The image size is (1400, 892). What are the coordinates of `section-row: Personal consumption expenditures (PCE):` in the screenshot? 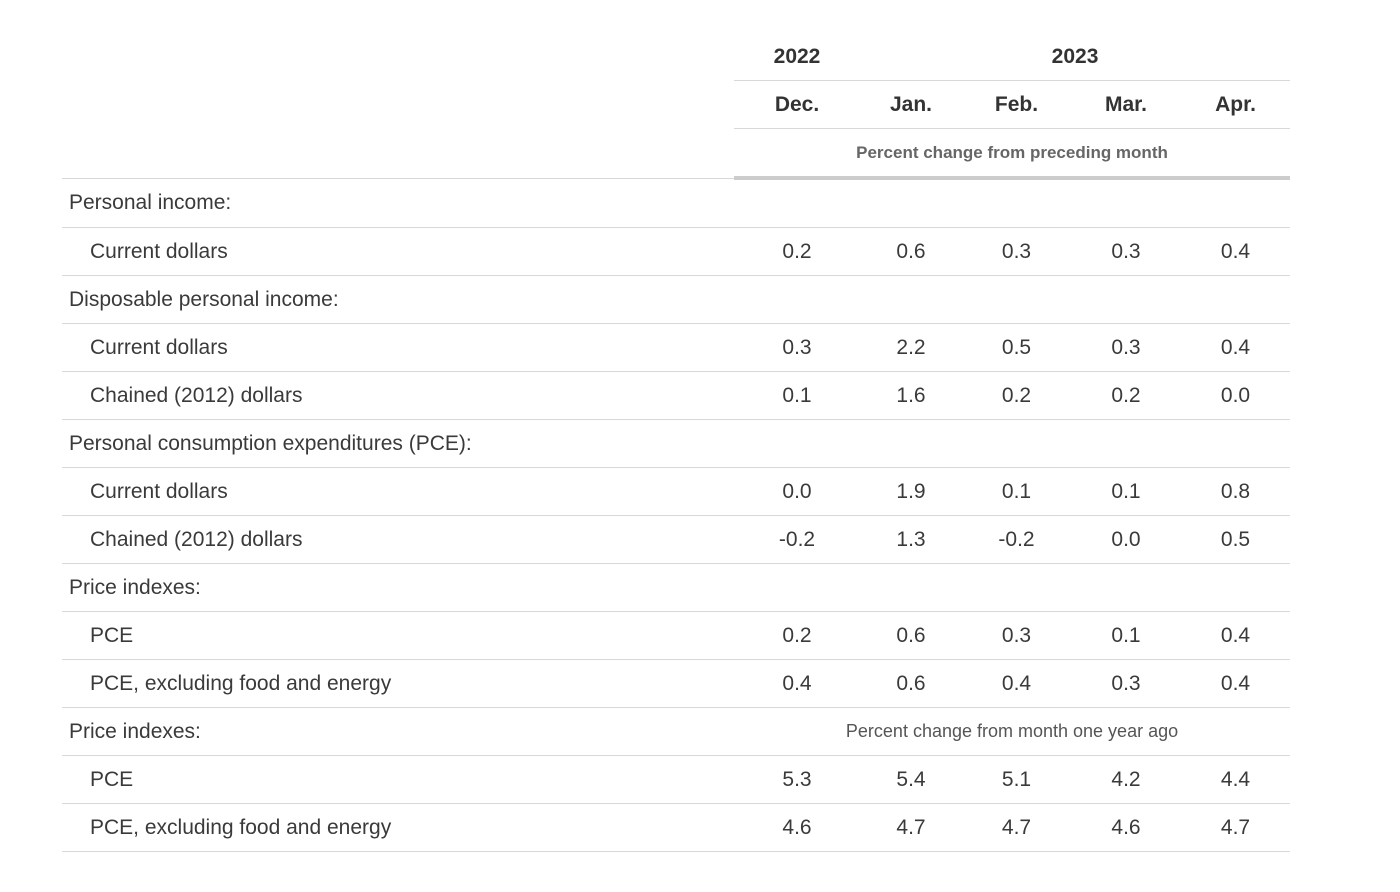 It's located at (676, 443).